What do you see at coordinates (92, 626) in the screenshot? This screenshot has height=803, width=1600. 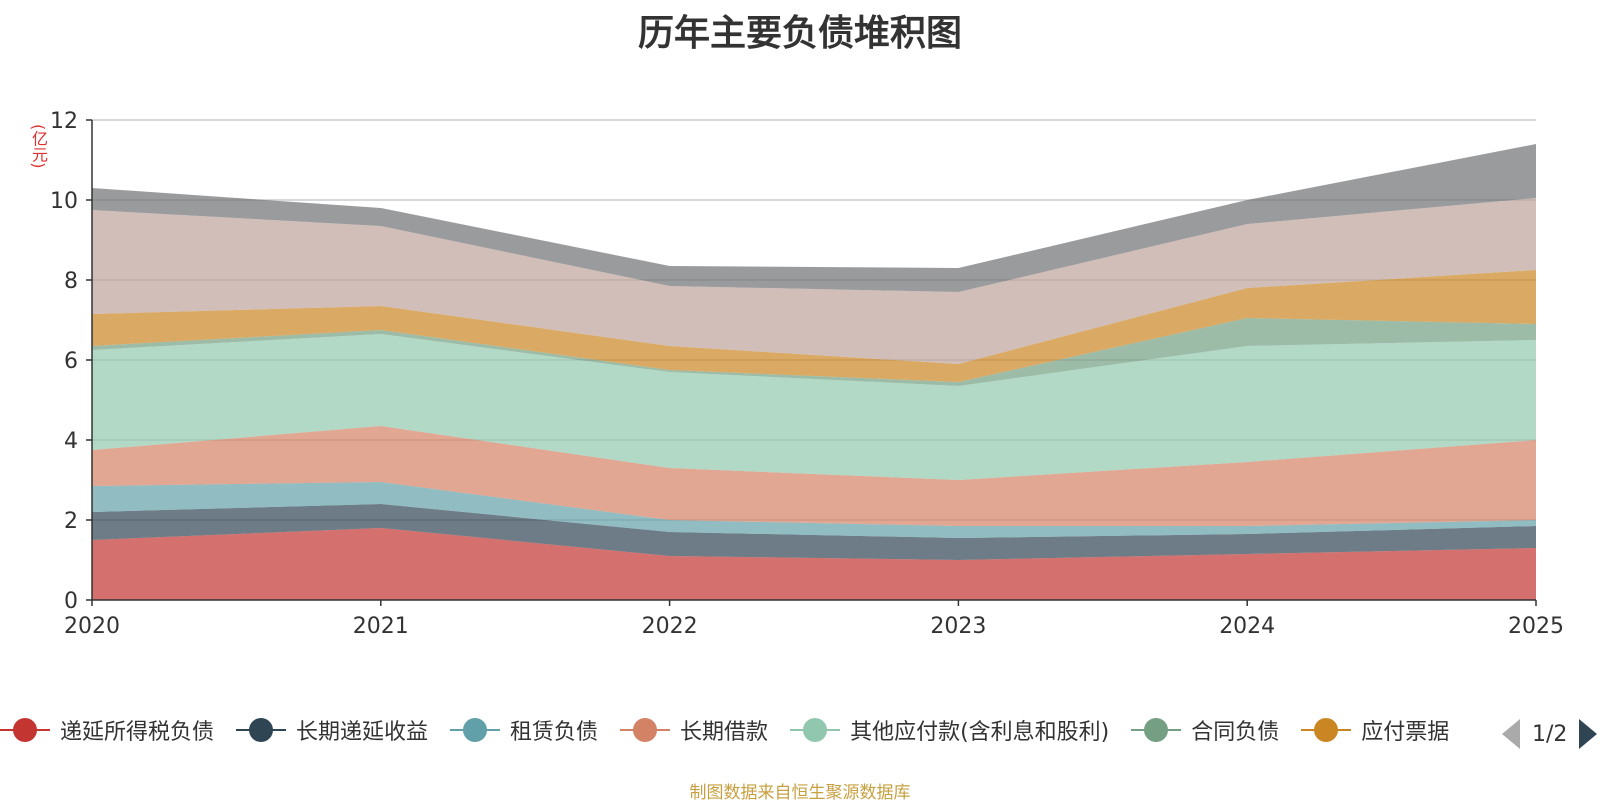 I see `x-tick-label: 2020` at bounding box center [92, 626].